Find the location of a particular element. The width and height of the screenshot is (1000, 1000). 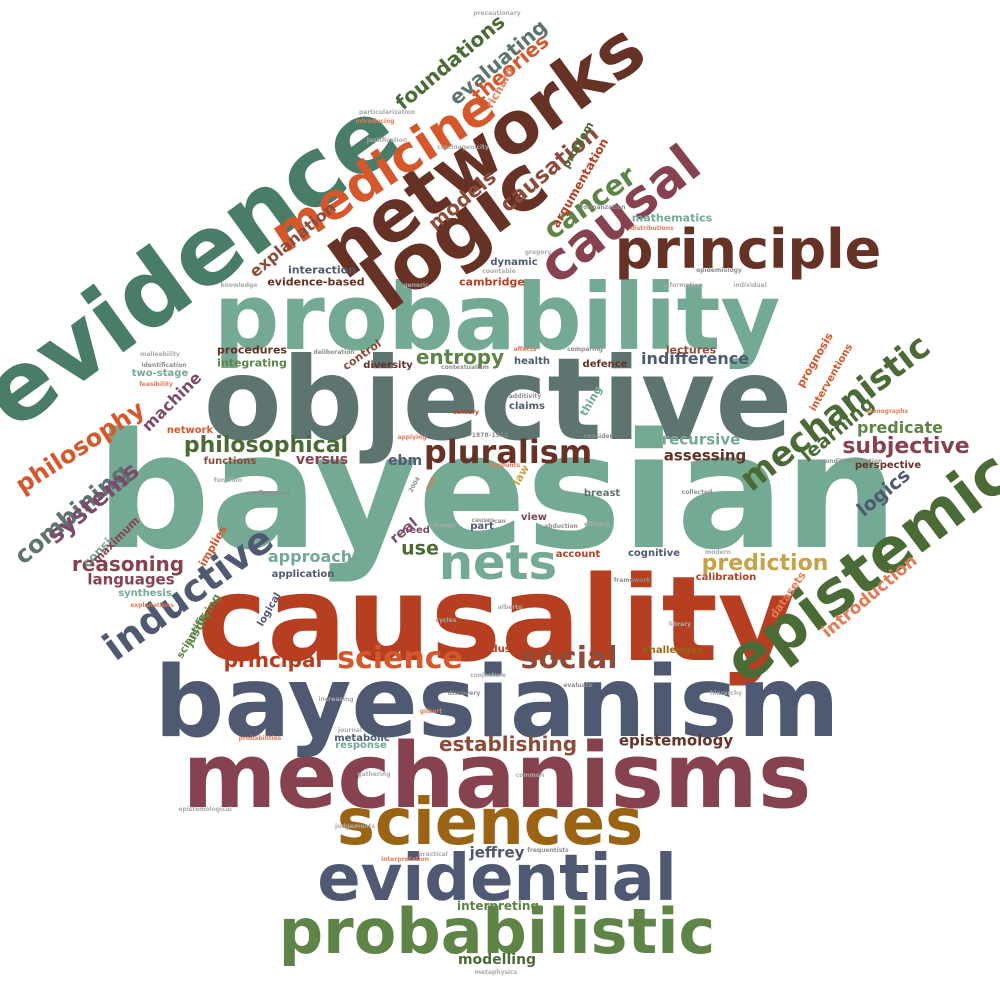

word-104: evaluate is located at coordinates (578, 685).